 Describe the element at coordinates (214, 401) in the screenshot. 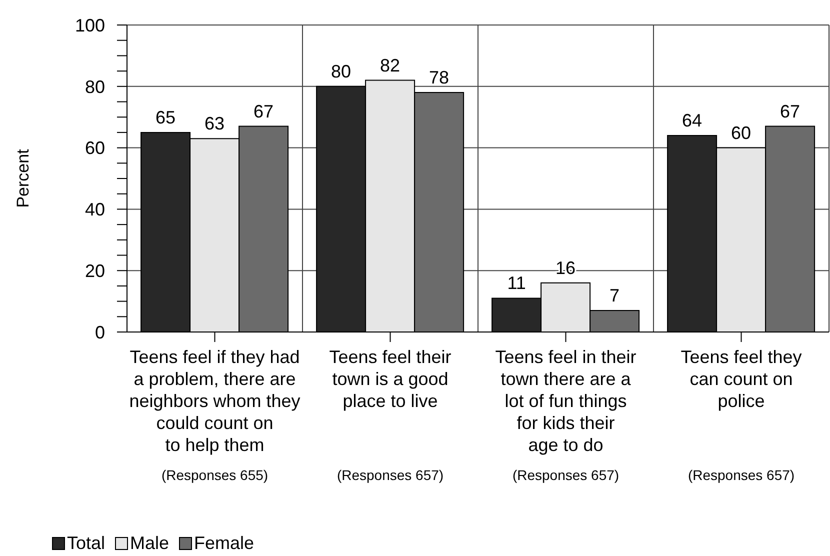

I see `x-tick-label: Teens feel if they had a problem, there are neighbors whom they could count on to help them` at that location.